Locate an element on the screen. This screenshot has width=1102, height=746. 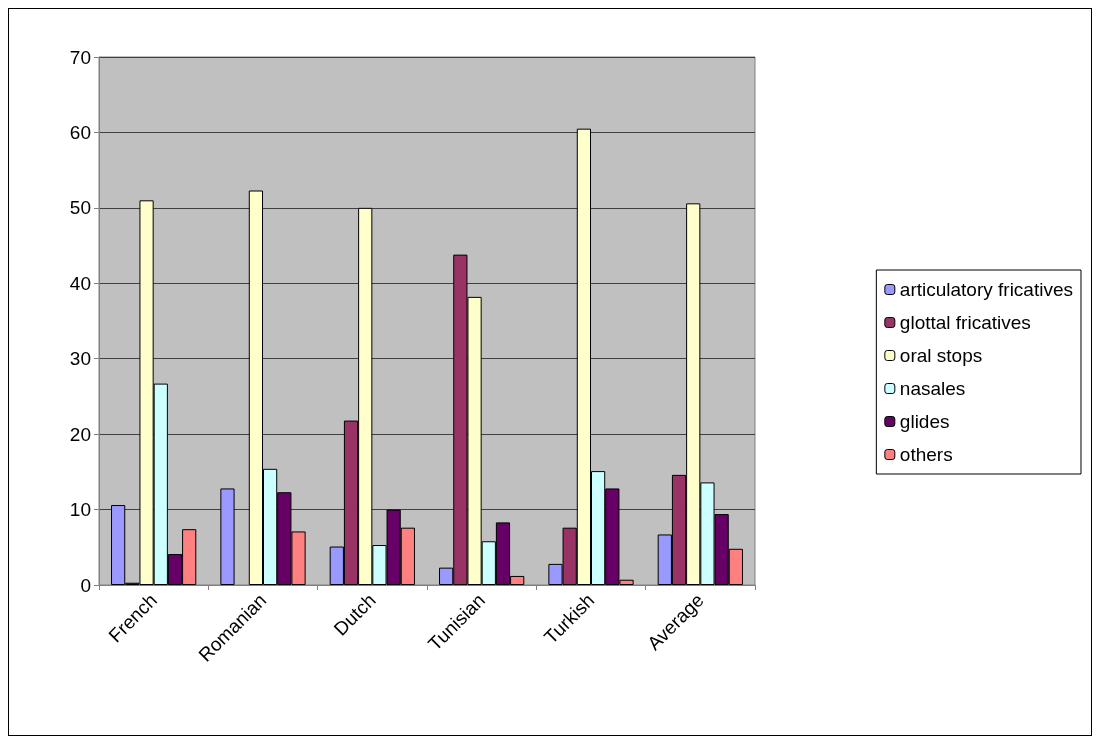
y-tick-label: 40 is located at coordinates (80, 283).